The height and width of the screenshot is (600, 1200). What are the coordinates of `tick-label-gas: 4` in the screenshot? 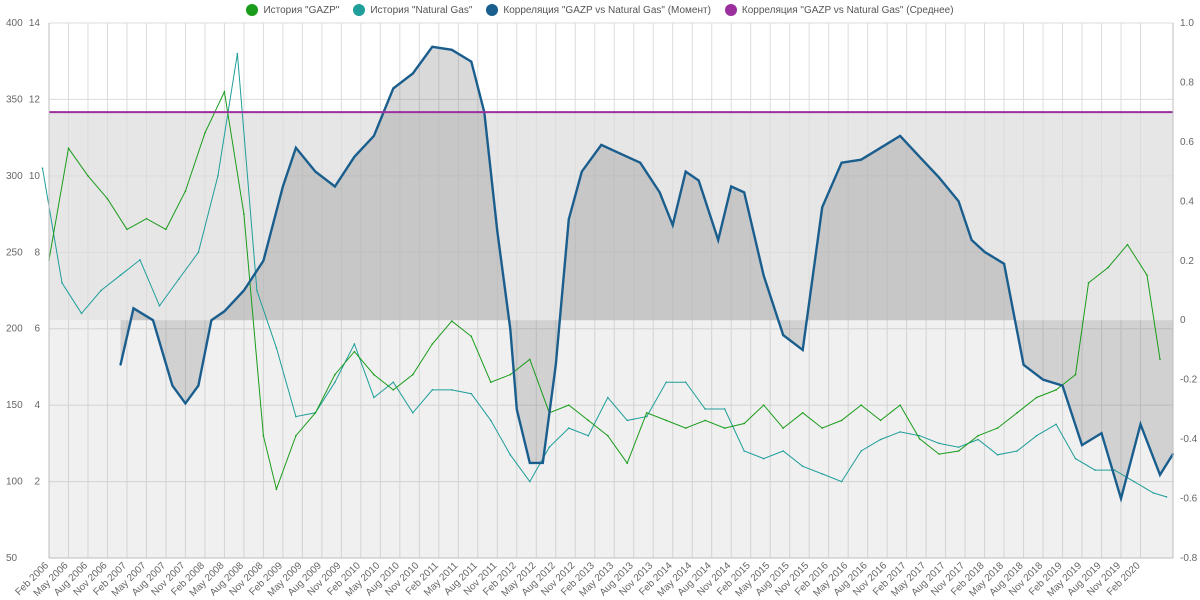 It's located at (37, 405).